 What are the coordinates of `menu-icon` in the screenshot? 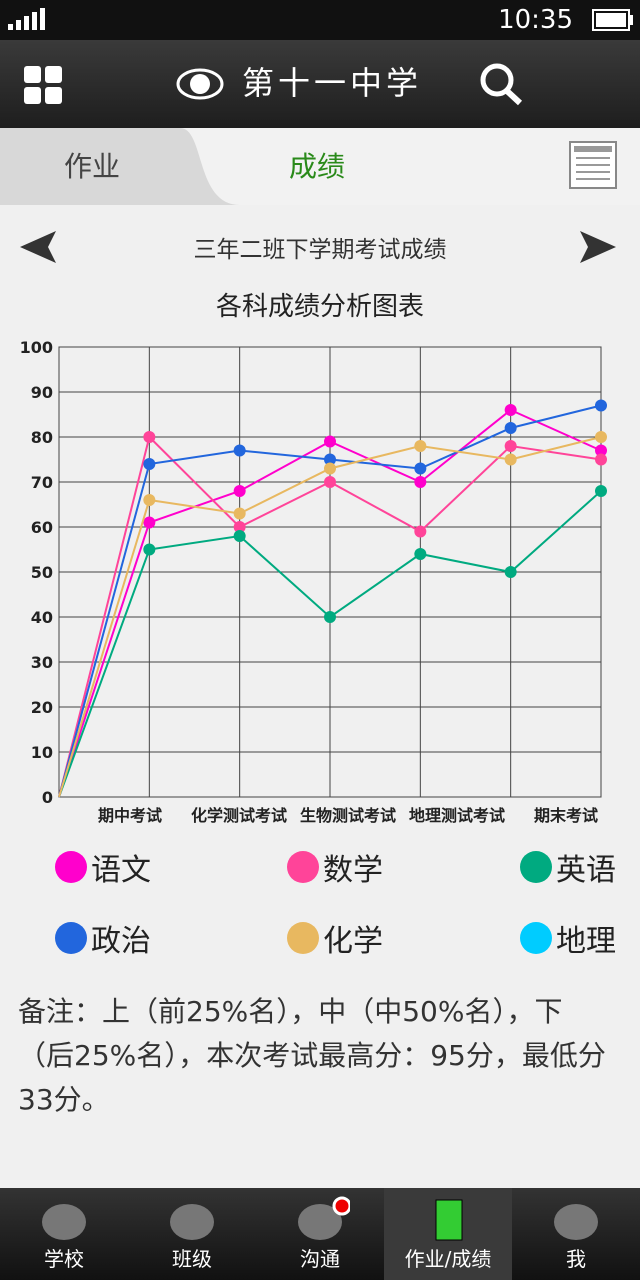 It's located at (43, 85).